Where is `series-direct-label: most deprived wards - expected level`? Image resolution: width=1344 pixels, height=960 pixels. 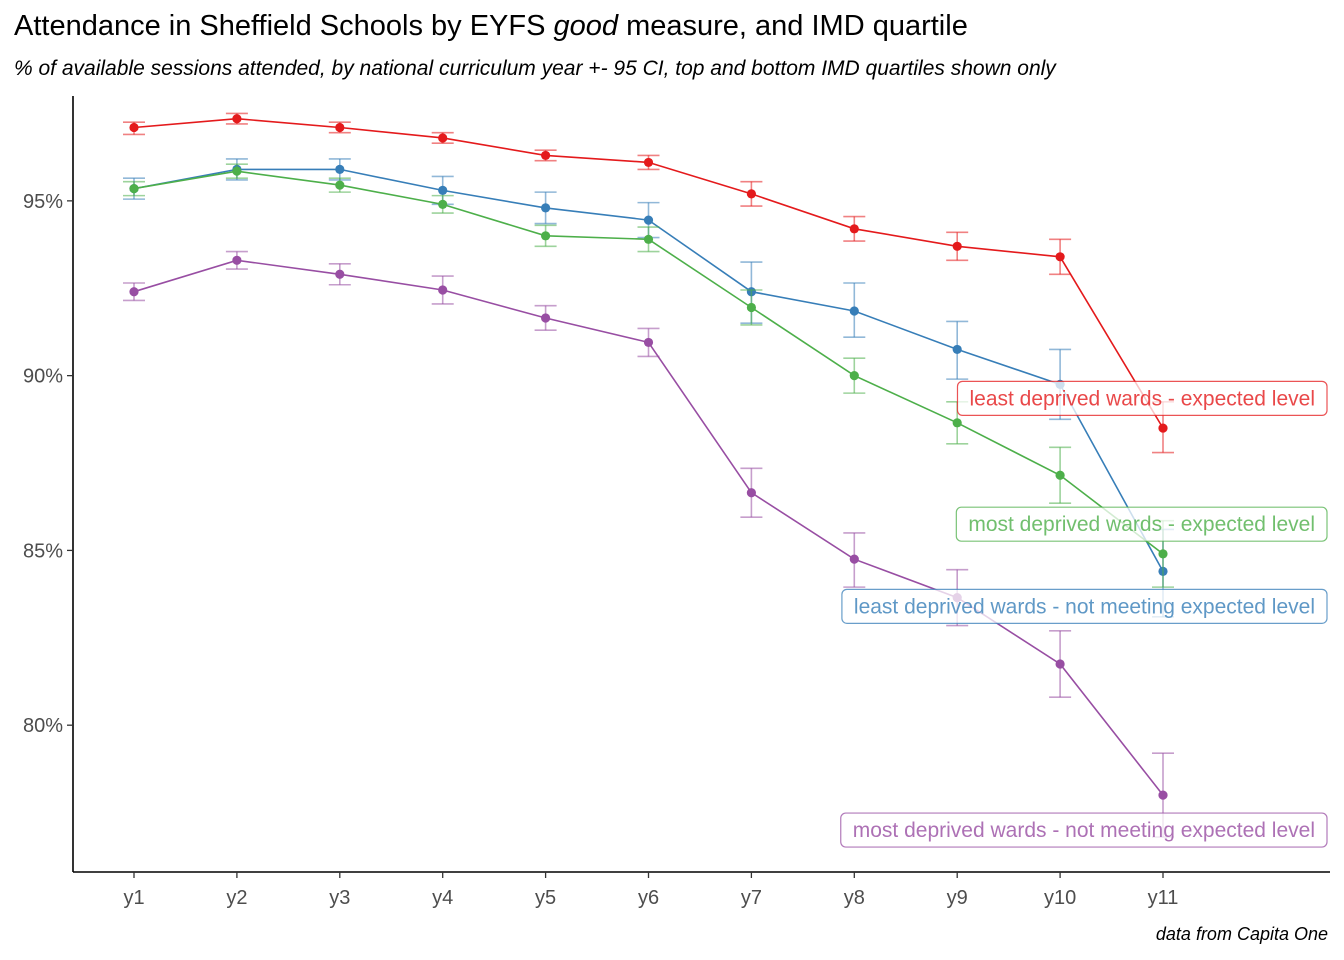 series-direct-label: most deprived wards - expected level is located at coordinates (1141, 524).